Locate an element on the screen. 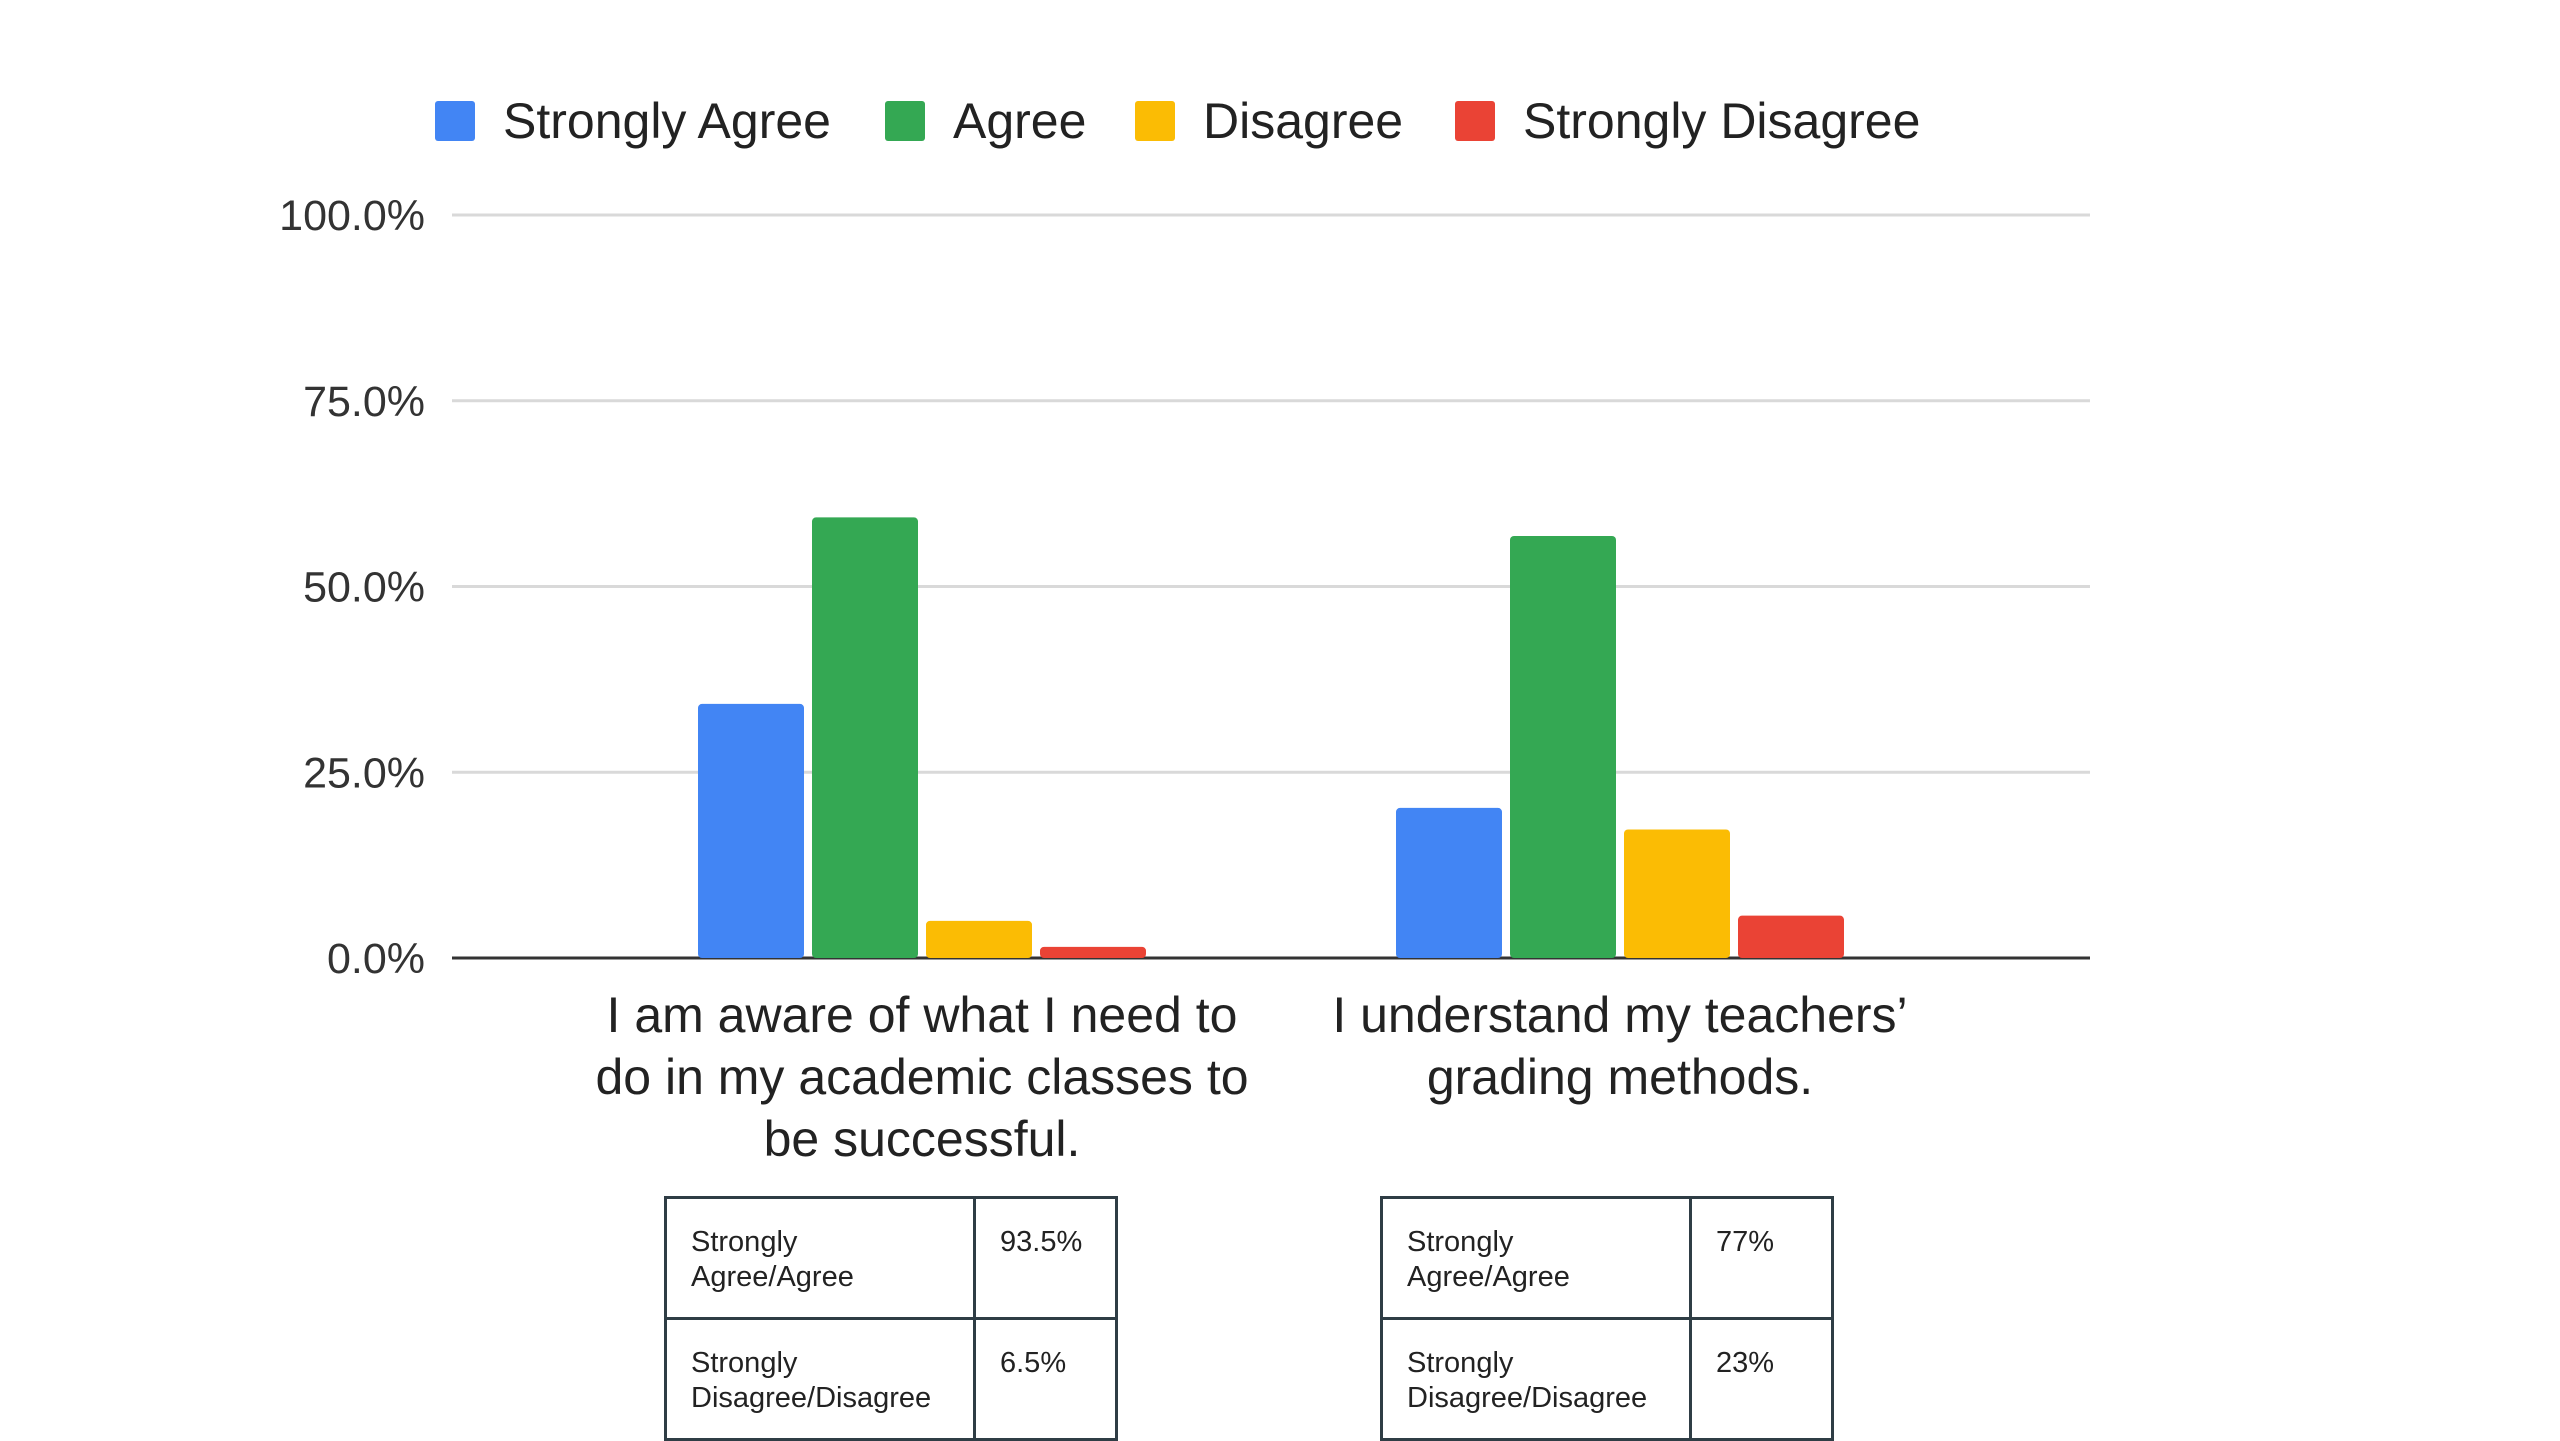  y-tick-label: 50.0% is located at coordinates (364, 588).